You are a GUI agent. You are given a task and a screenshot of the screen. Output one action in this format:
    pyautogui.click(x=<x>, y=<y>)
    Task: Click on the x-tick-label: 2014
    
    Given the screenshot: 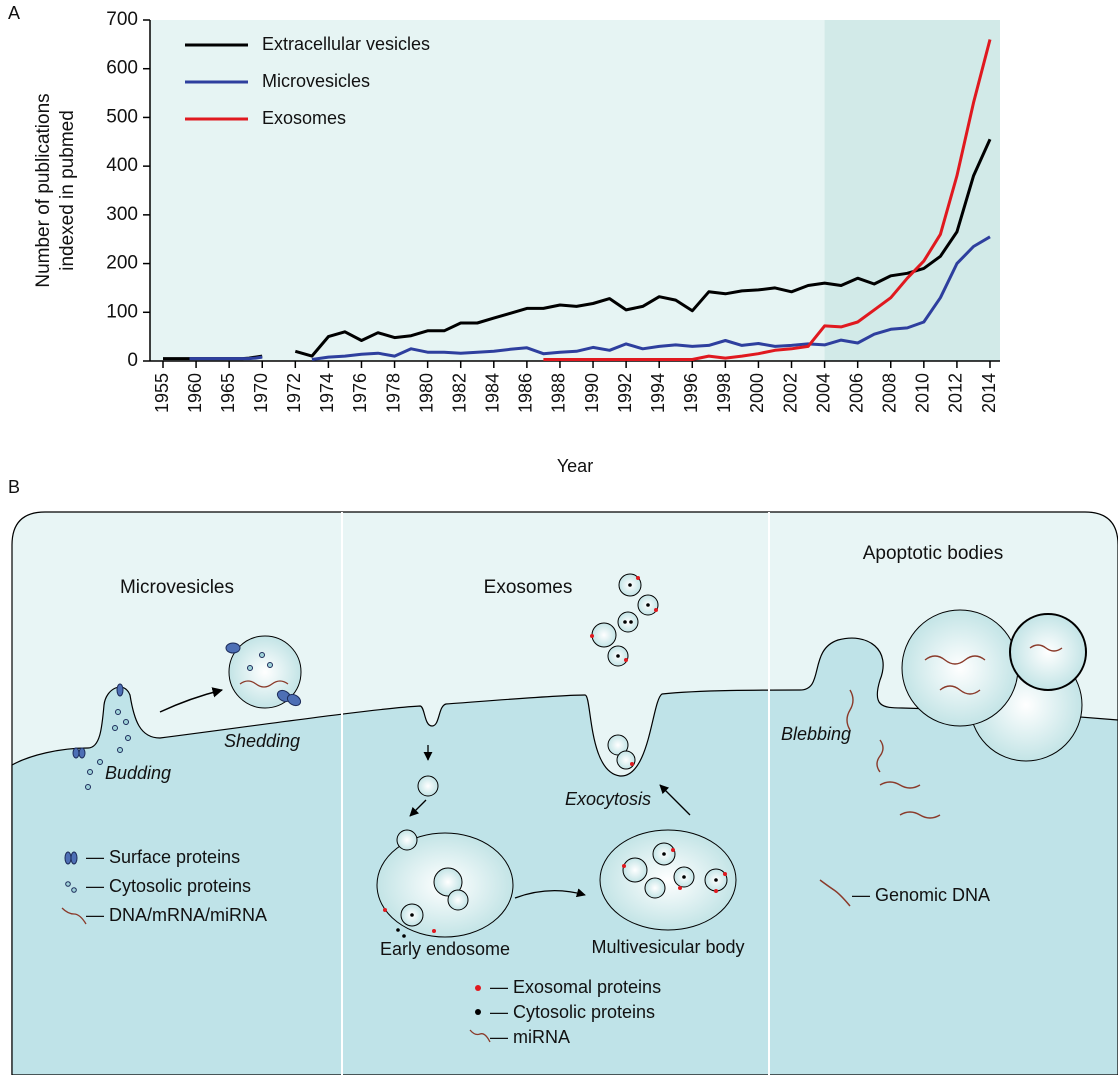 What is the action you would take?
    pyautogui.click(x=989, y=393)
    